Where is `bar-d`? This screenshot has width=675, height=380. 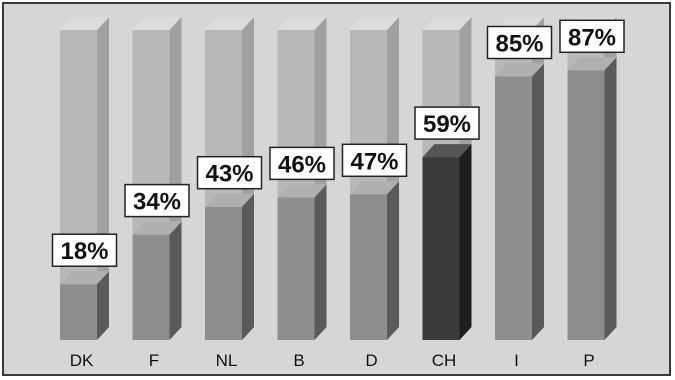 bar-d is located at coordinates (368, 267).